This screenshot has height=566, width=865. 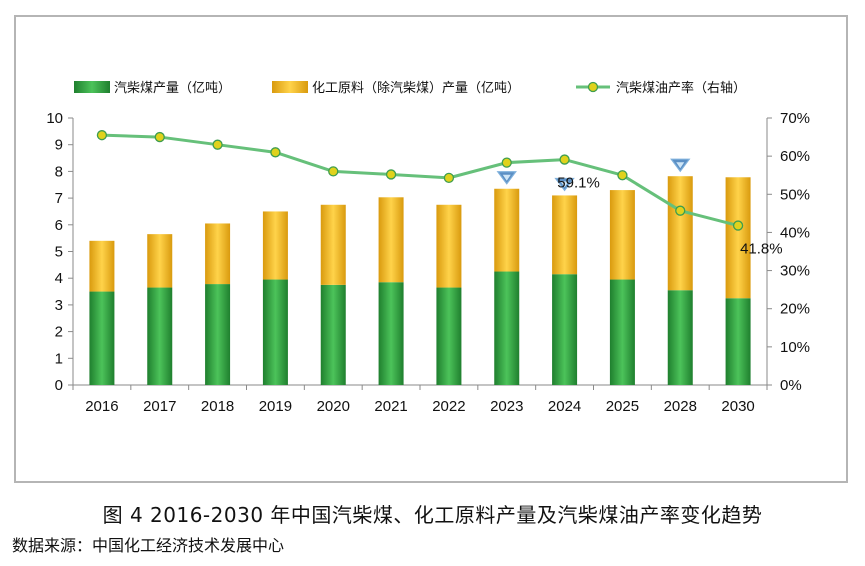 What do you see at coordinates (390, 406) in the screenshot?
I see `x-tick-label: 2021` at bounding box center [390, 406].